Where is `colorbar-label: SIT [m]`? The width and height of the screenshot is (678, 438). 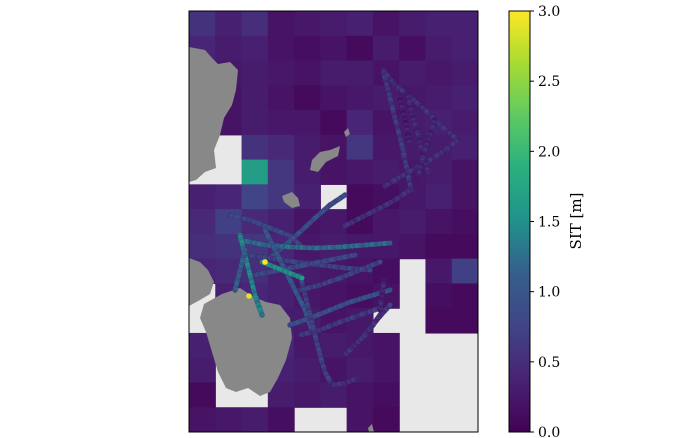 colorbar-label: SIT [m] is located at coordinates (576, 221).